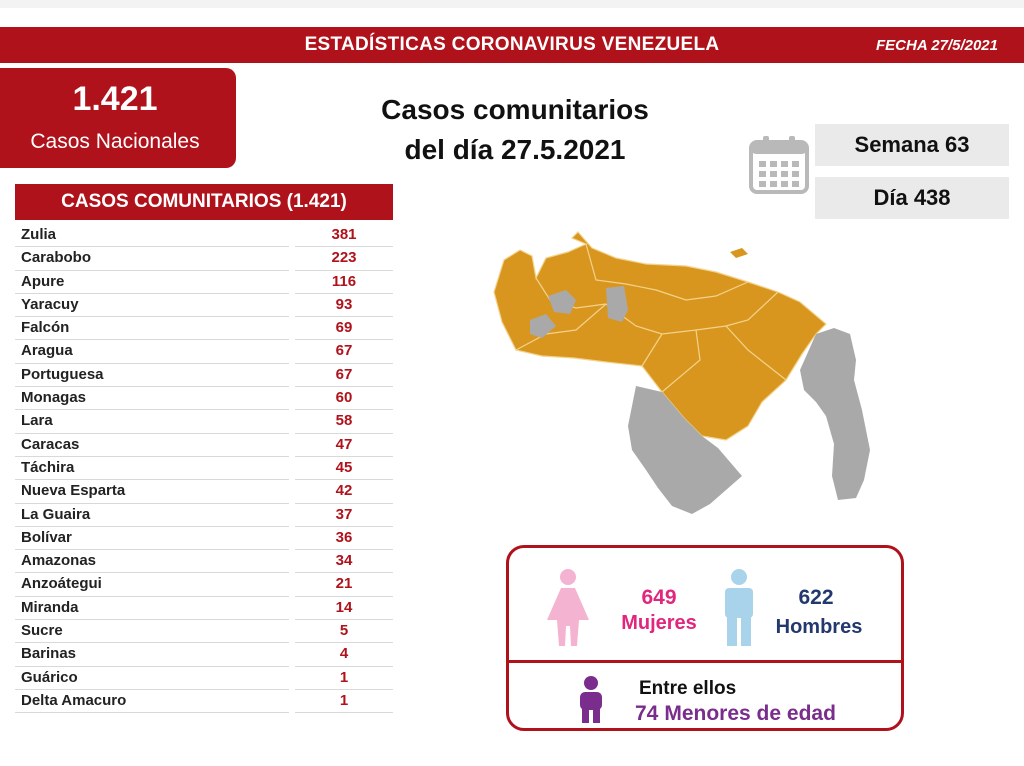 This screenshot has width=1024, height=766. I want to click on state-cases: 93, so click(344, 306).